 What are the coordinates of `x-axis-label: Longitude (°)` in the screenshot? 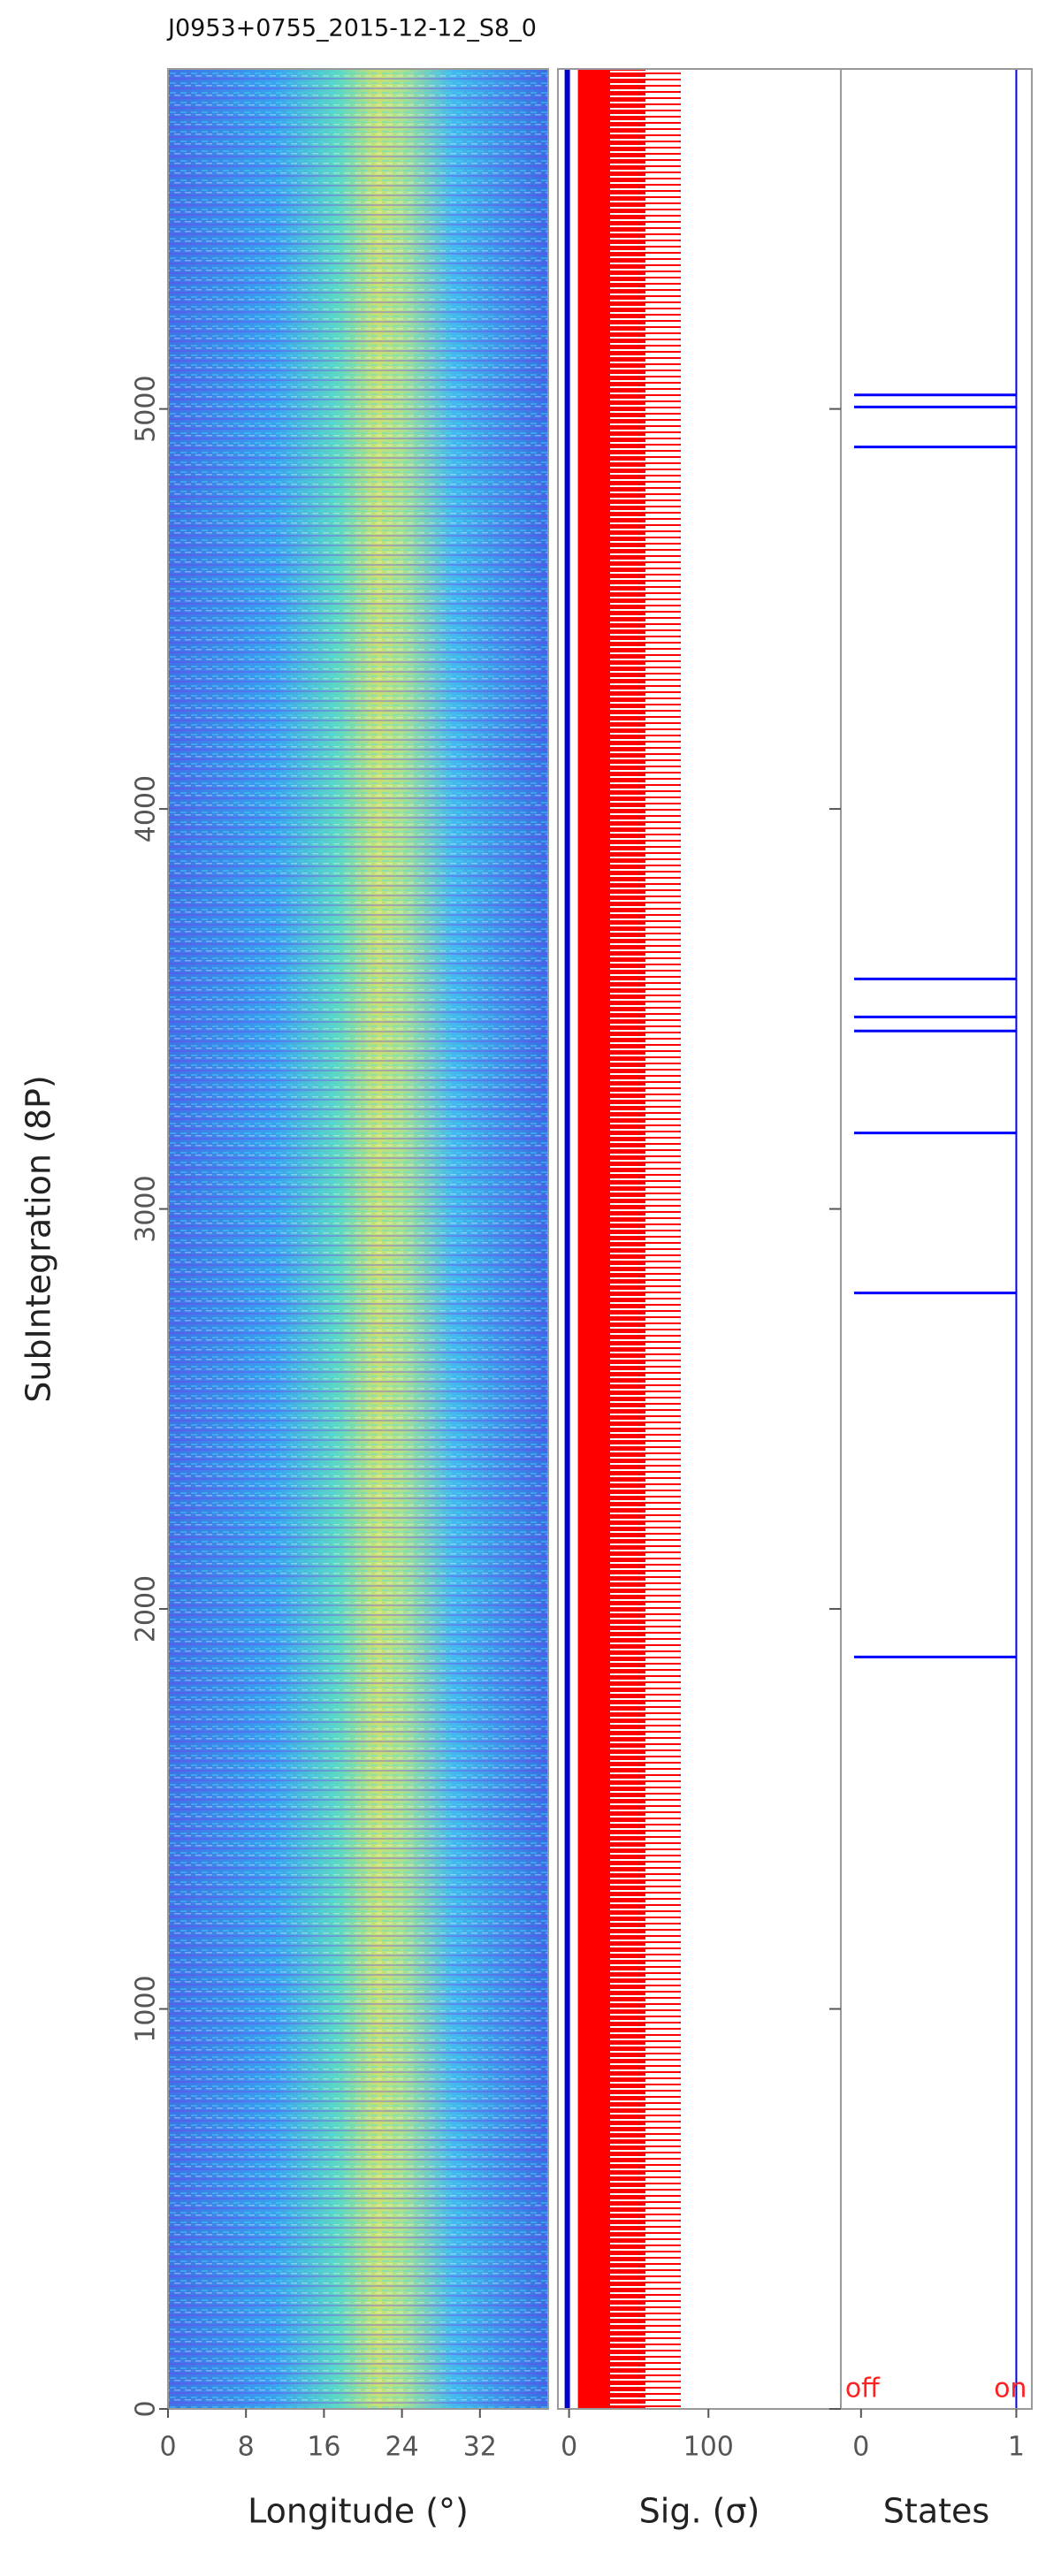 It's located at (359, 2511).